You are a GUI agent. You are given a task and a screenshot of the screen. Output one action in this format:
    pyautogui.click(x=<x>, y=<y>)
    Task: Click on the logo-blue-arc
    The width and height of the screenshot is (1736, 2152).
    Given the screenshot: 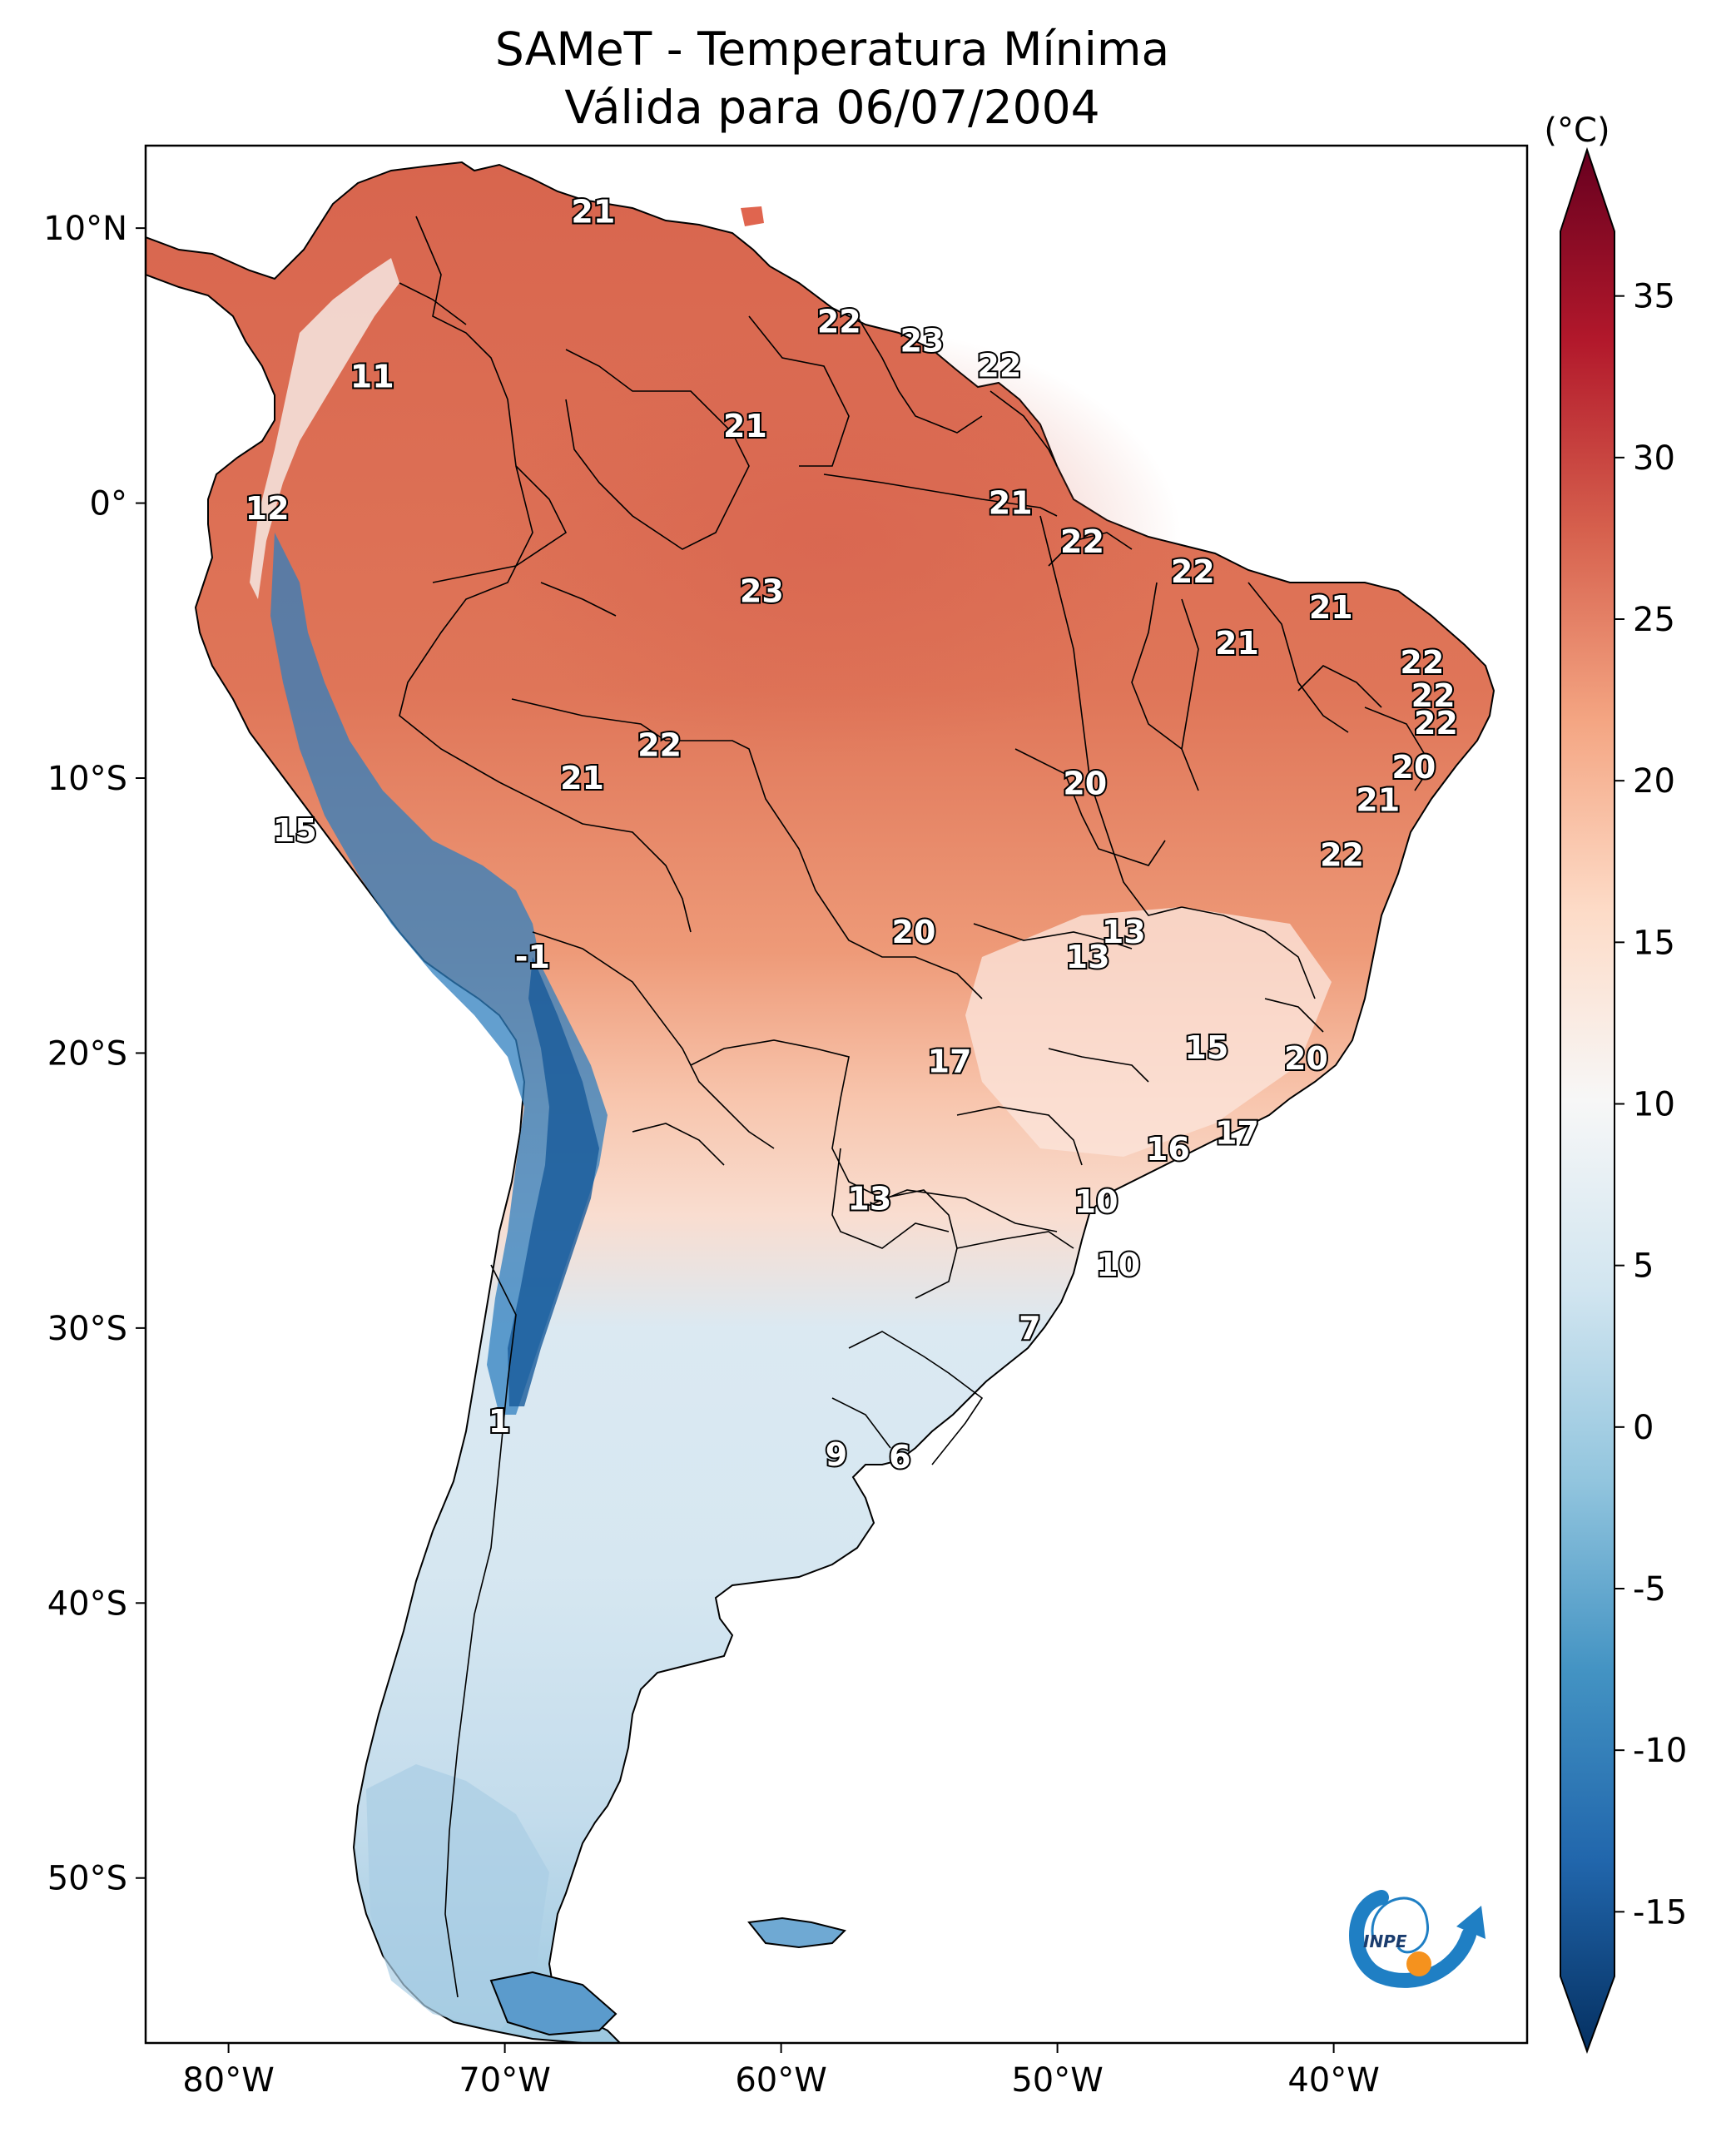 What is the action you would take?
    pyautogui.click(x=1412, y=1939)
    